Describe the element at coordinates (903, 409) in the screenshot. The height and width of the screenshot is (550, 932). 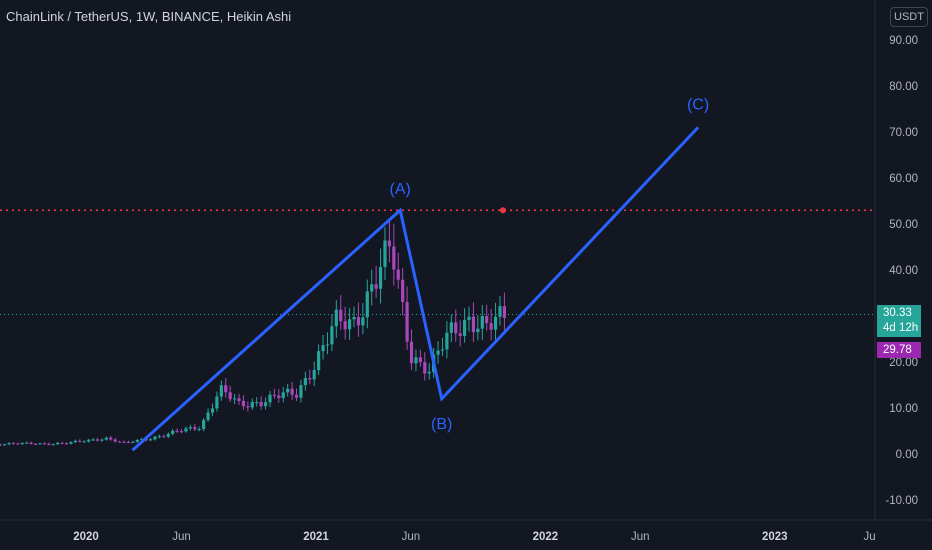
I see `price-tick-label: 10.00` at that location.